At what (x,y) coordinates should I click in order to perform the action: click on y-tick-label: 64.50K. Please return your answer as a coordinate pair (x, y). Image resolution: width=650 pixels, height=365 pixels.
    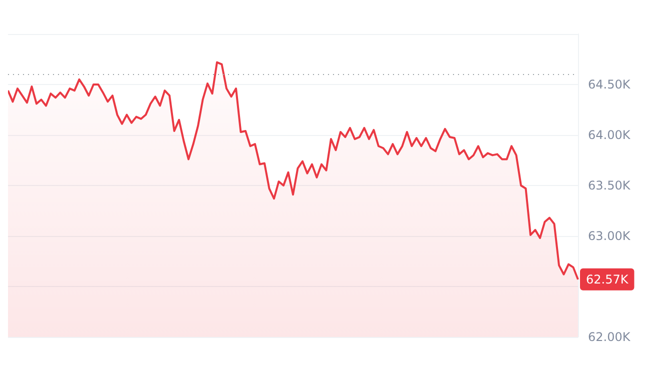
    Looking at the image, I should click on (610, 85).